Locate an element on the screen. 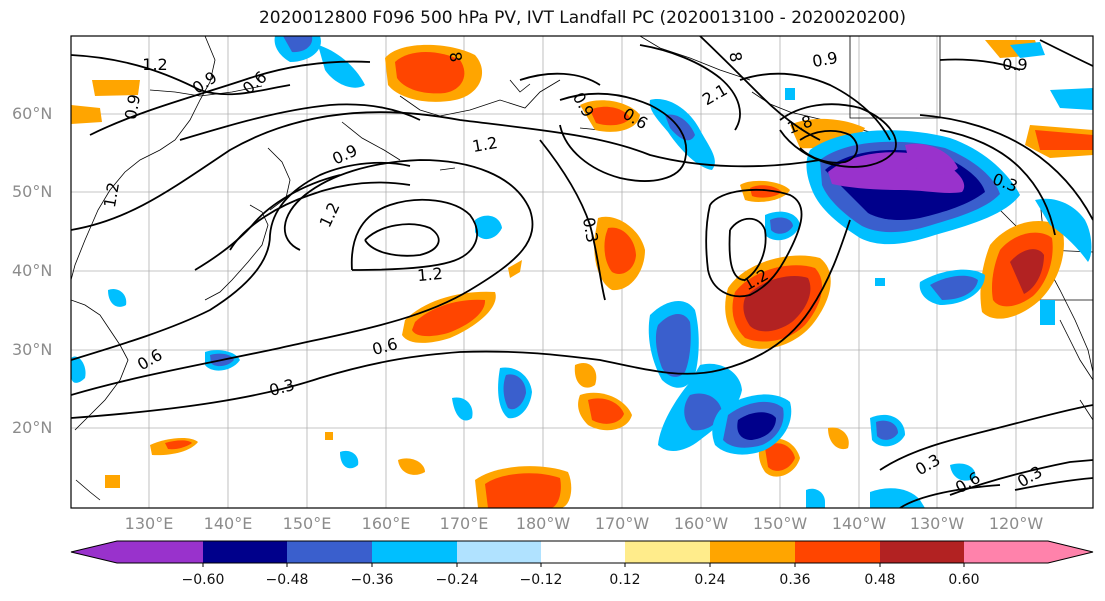 This screenshot has height=601, width=1105. lon-label: 130°E is located at coordinates (149, 523).